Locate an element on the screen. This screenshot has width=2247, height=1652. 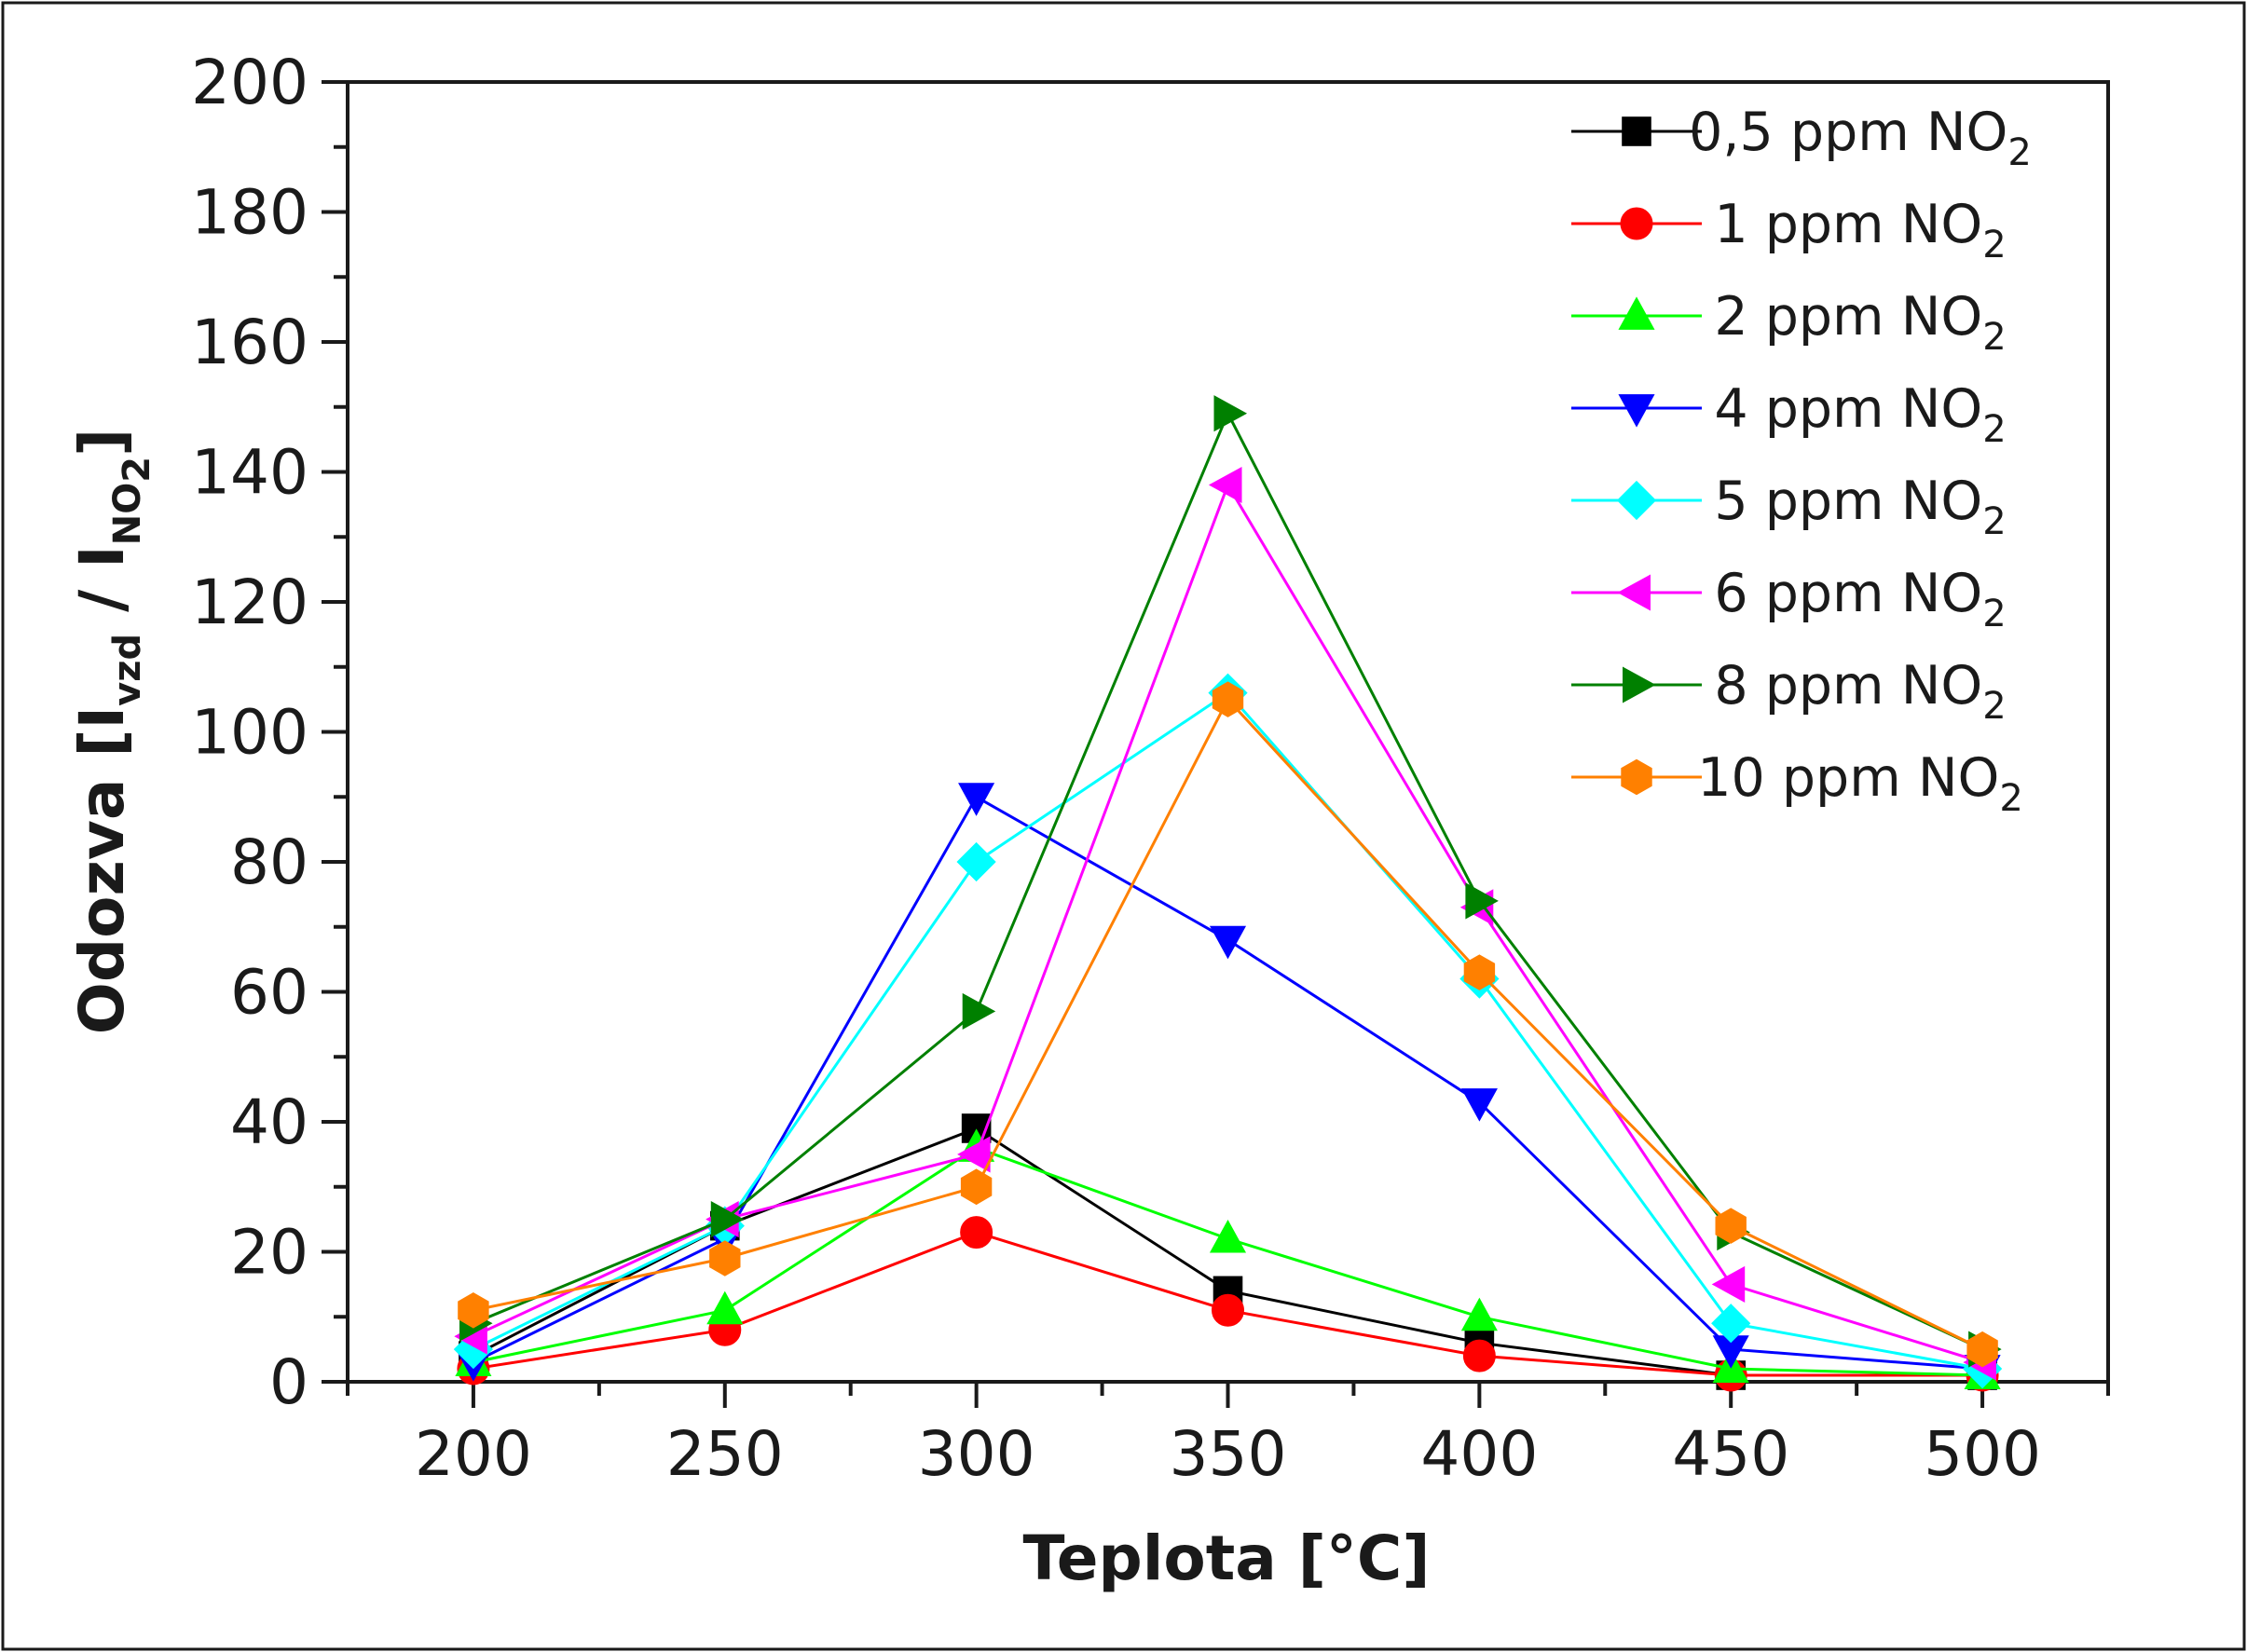
y-tick-label: 20 is located at coordinates (269, 1253).